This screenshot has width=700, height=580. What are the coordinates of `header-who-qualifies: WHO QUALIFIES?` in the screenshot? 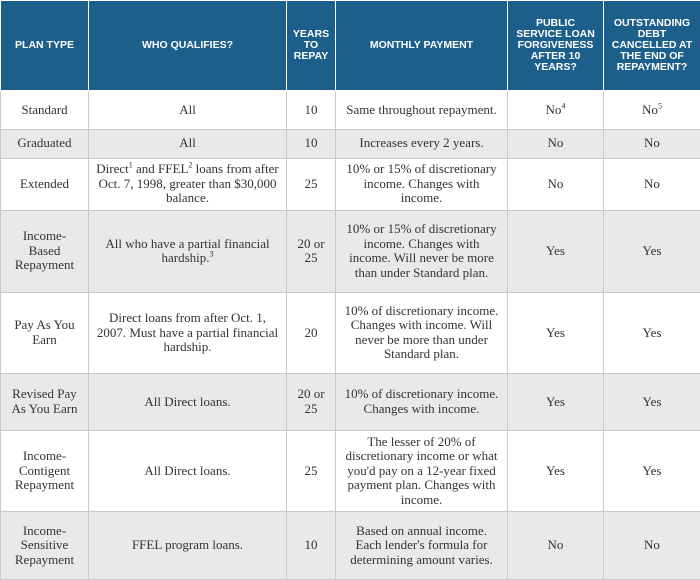 It's located at (187, 46).